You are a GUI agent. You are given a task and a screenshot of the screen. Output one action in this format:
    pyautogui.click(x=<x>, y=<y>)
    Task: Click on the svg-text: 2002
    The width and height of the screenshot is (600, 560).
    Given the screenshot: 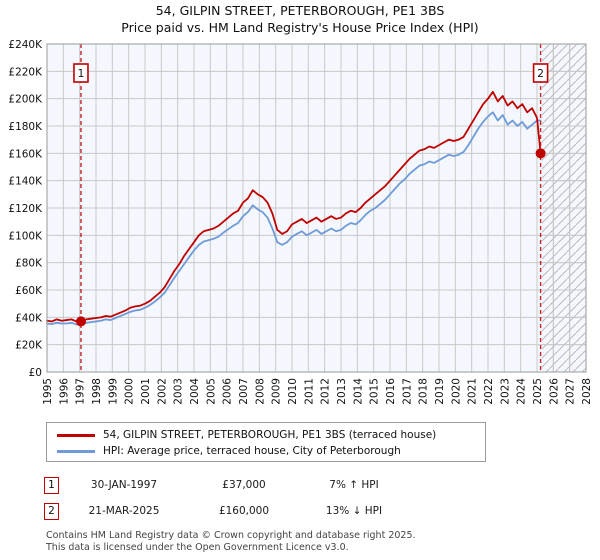 What is the action you would take?
    pyautogui.click(x=162, y=391)
    